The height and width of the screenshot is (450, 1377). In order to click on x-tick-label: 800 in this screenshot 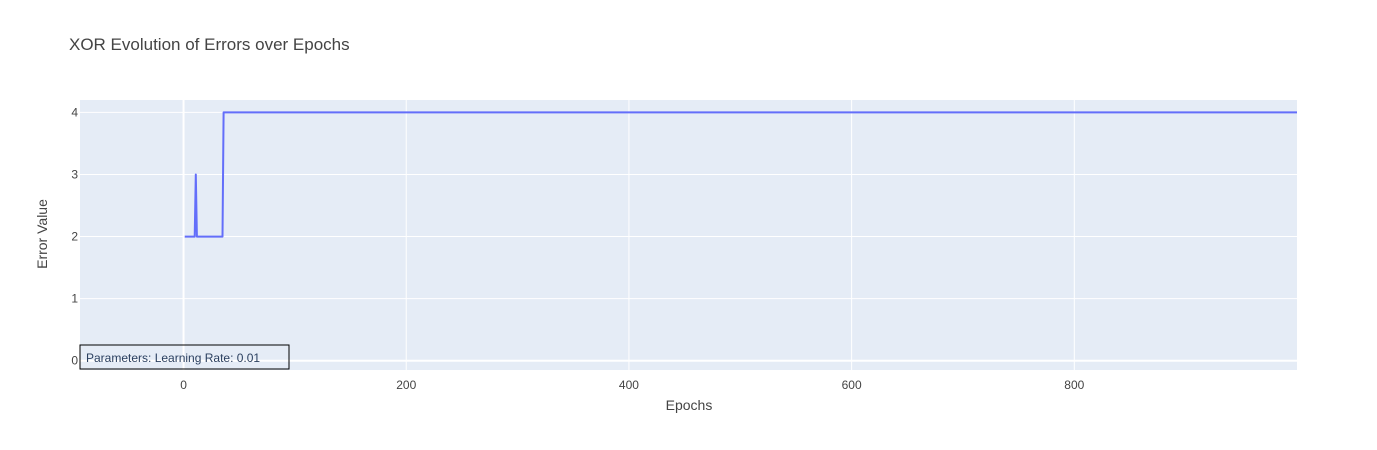, I will do `click(1074, 385)`.